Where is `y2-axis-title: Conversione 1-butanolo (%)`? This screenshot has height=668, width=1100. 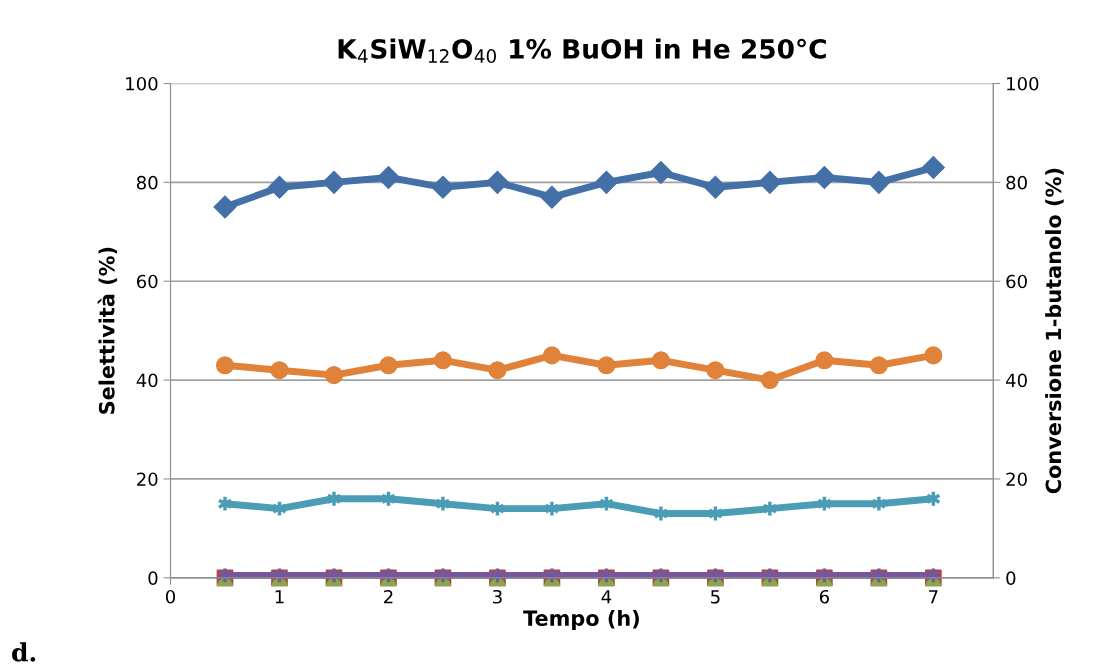
y2-axis-title: Conversione 1-butanolo (%) is located at coordinates (1054, 331).